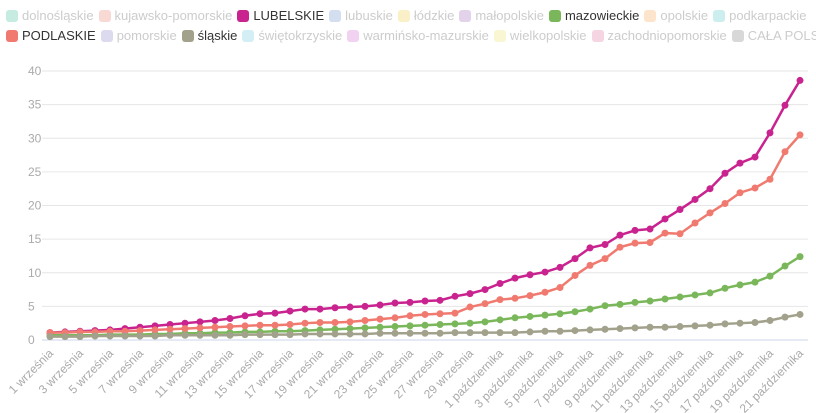 This screenshot has width=816, height=413. I want to click on legend-item: mazowieckie, so click(594, 16).